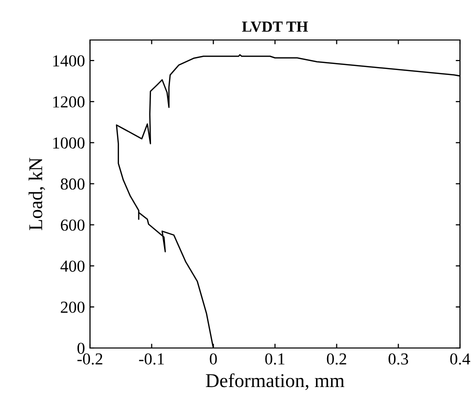  I want to click on y-tick-label: 200, so click(72, 307).